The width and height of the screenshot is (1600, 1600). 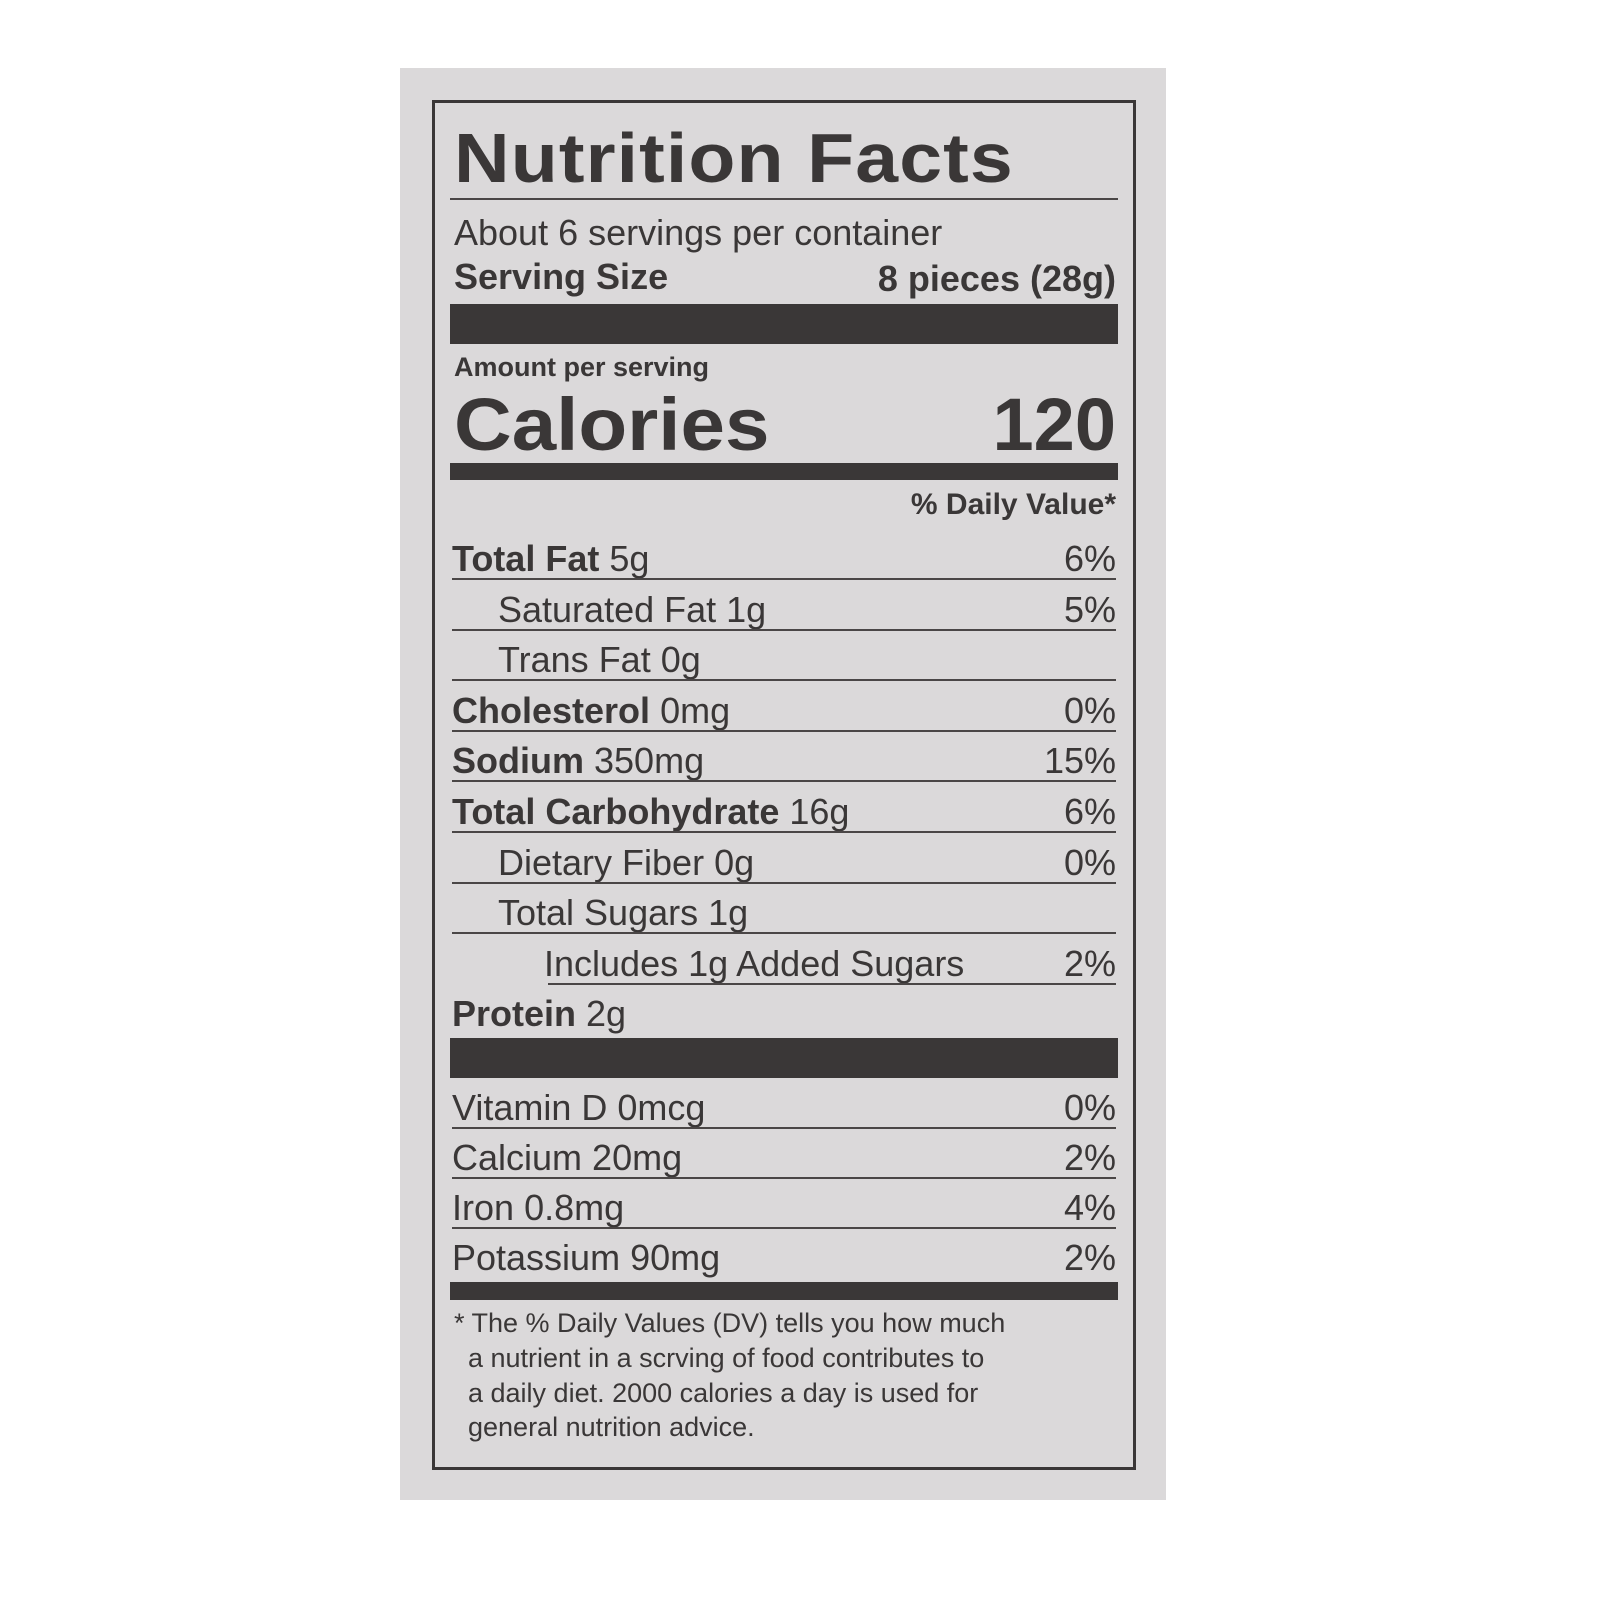 I want to click on nutrient-amount: 5g, so click(x=629, y=558).